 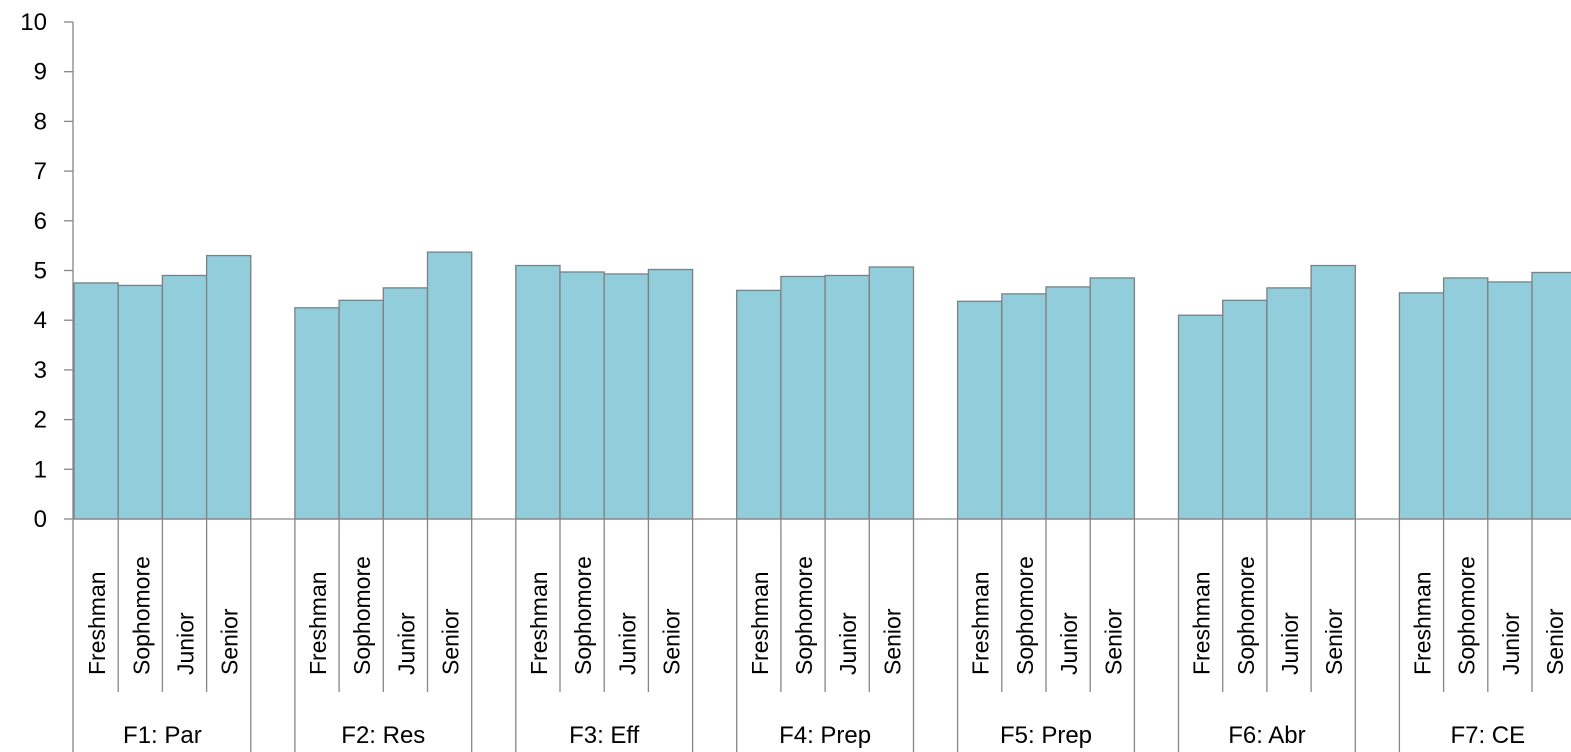 What do you see at coordinates (162, 735) in the screenshot?
I see `group-label: F1: Par` at bounding box center [162, 735].